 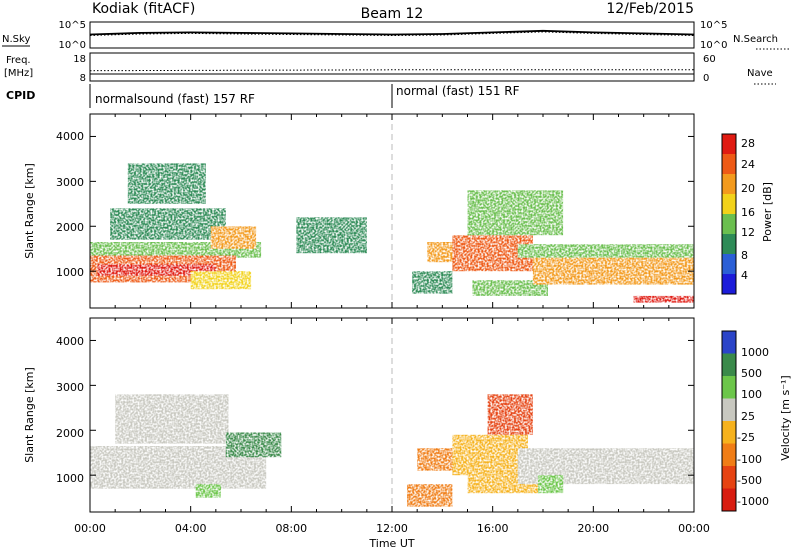 I want to click on velocity-cbar-tick-minus100: -100, so click(x=749, y=459).